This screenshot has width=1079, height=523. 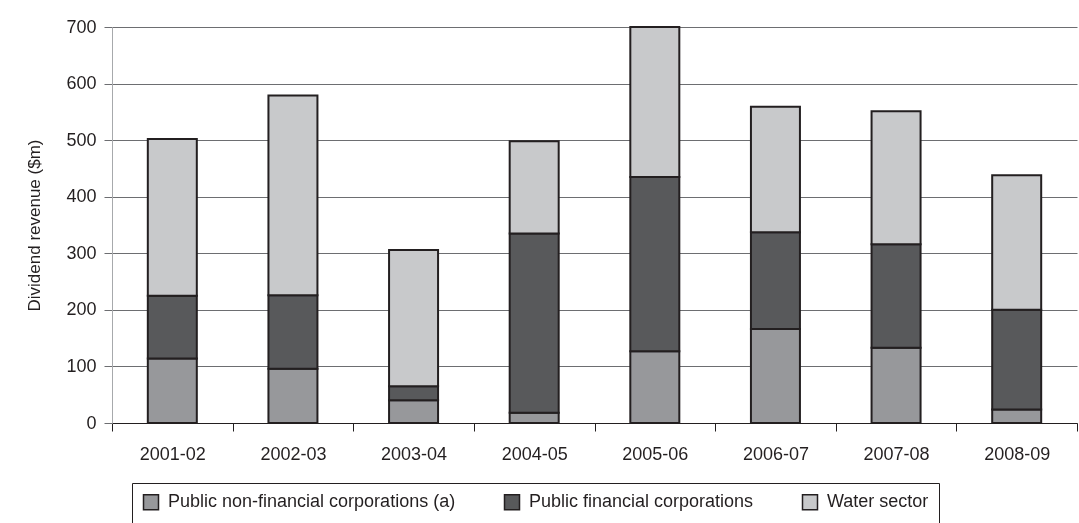 What do you see at coordinates (896, 453) in the screenshot?
I see `x-tick-label: 2007-08` at bounding box center [896, 453].